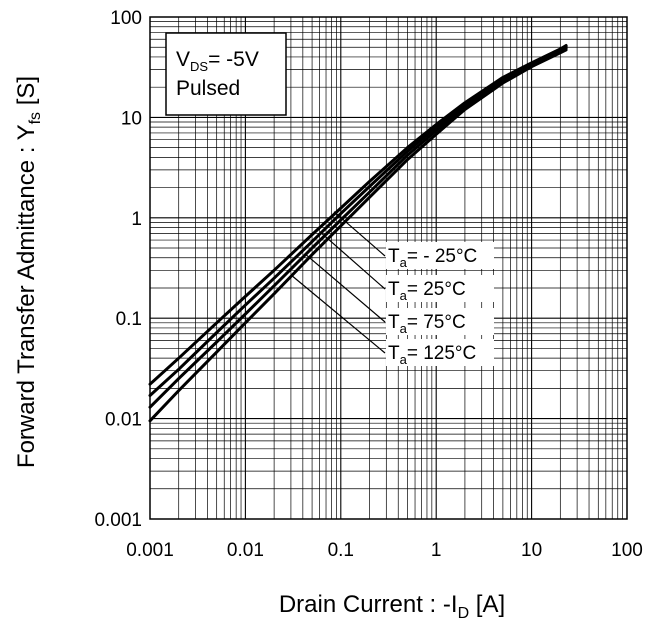 The height and width of the screenshot is (618, 661). I want to click on legend-label: Ta= 125°C, so click(432, 355).